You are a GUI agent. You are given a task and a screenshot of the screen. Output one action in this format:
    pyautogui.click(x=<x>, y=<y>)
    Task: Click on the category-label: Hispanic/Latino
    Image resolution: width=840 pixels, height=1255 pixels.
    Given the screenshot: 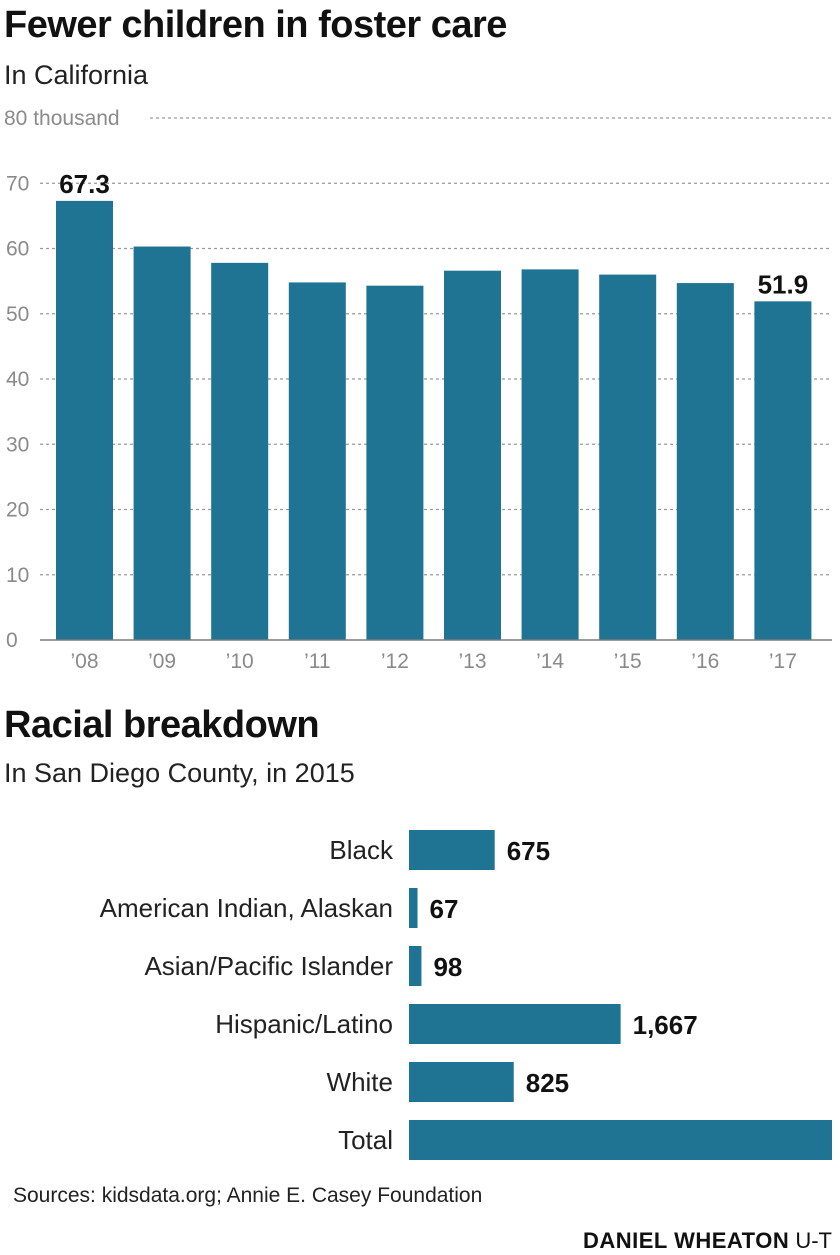 What is the action you would take?
    pyautogui.click(x=304, y=1024)
    